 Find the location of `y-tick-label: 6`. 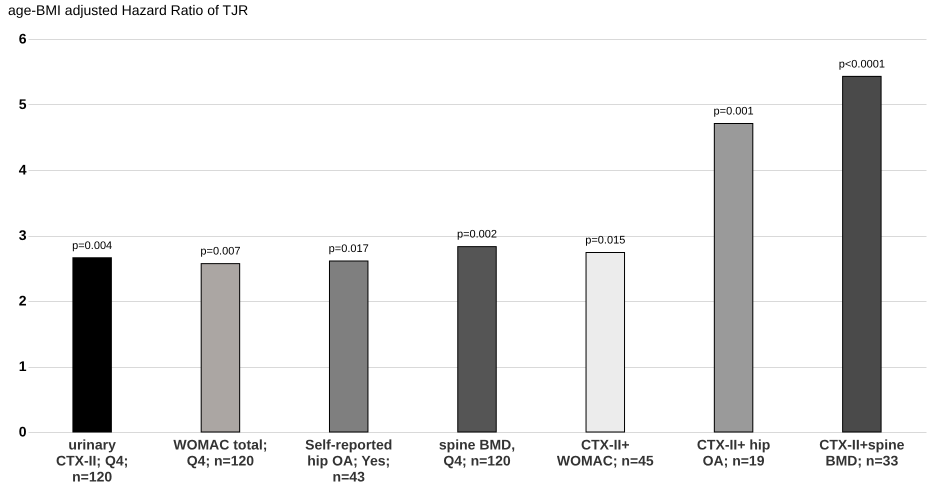

y-tick-label: 6 is located at coordinates (22, 38).